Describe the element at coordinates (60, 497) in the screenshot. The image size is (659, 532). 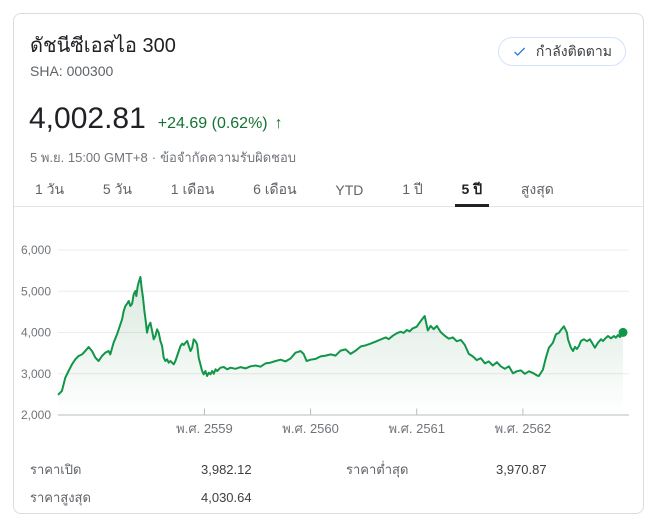
I see `stat-high-label: ราคาสูงสุด` at that location.